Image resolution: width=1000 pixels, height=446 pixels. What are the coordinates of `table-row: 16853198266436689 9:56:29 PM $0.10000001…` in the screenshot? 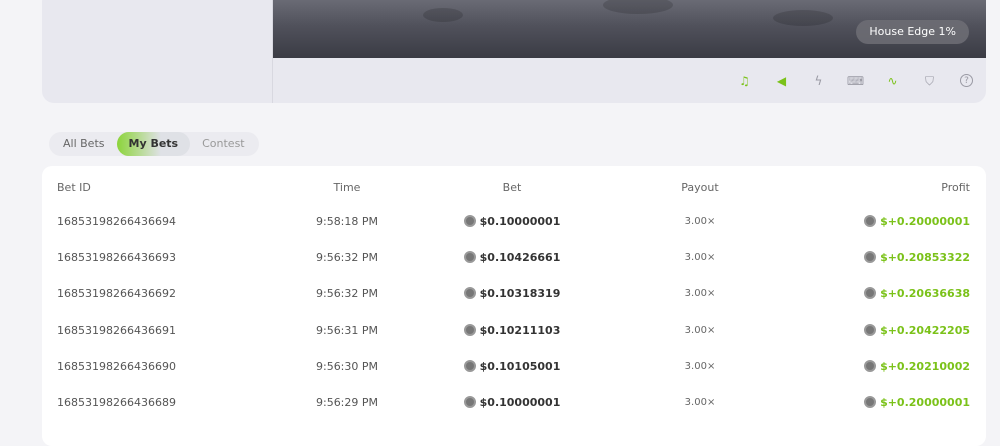 It's located at (514, 403).